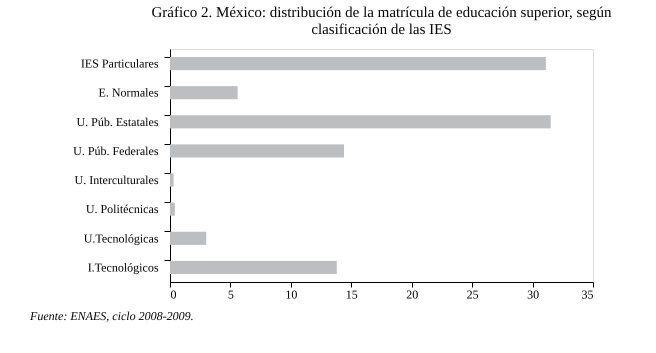 This screenshot has width=656, height=353. What do you see at coordinates (352, 295) in the screenshot?
I see `x-tick-label: 15` at bounding box center [352, 295].